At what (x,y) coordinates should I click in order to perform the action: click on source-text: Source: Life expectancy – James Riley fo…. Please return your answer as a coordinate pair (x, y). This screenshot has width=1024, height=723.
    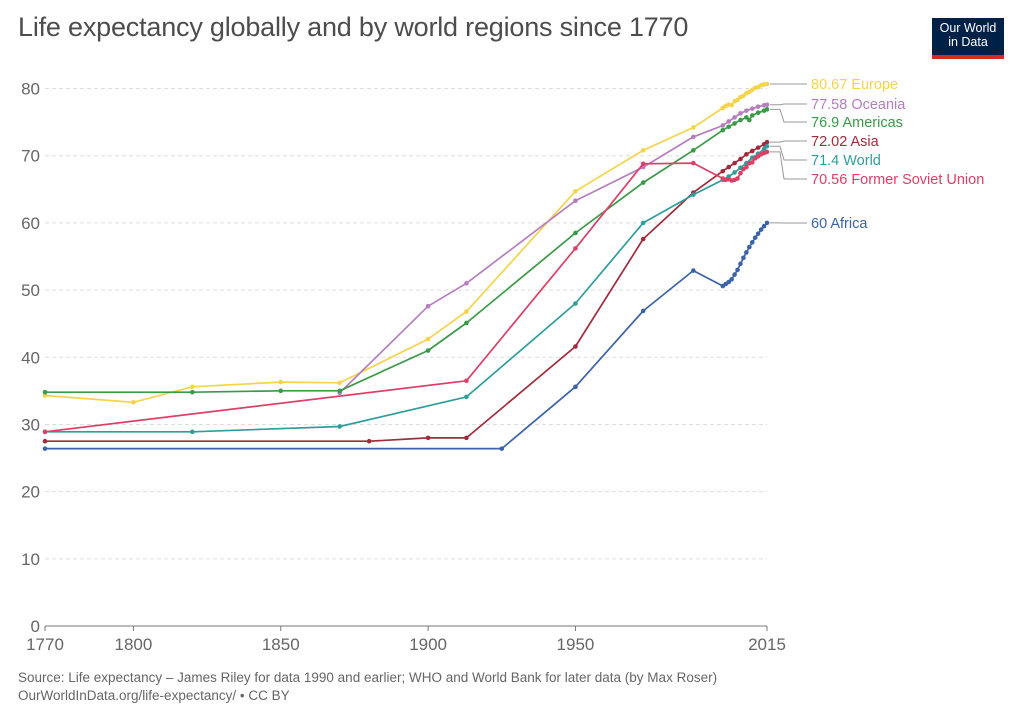
    Looking at the image, I should click on (368, 677).